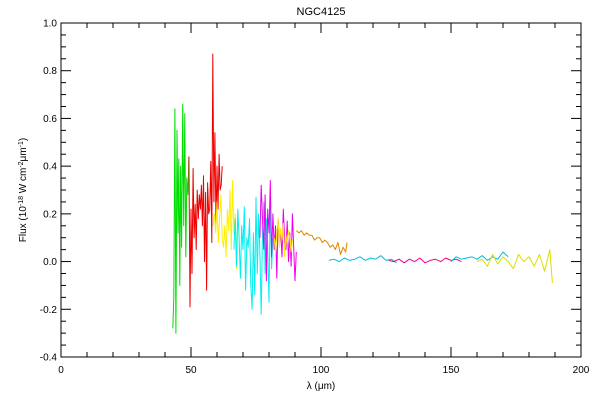 The width and height of the screenshot is (600, 405). Describe the element at coordinates (49, 310) in the screenshot. I see `y-tick-label: -0.2` at that location.